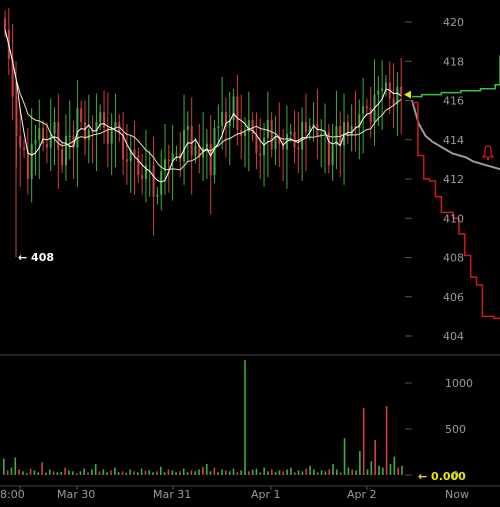 Image resolution: width=500 pixels, height=507 pixels. Describe the element at coordinates (459, 383) in the screenshot. I see `volume-tick-label: 1000` at that location.